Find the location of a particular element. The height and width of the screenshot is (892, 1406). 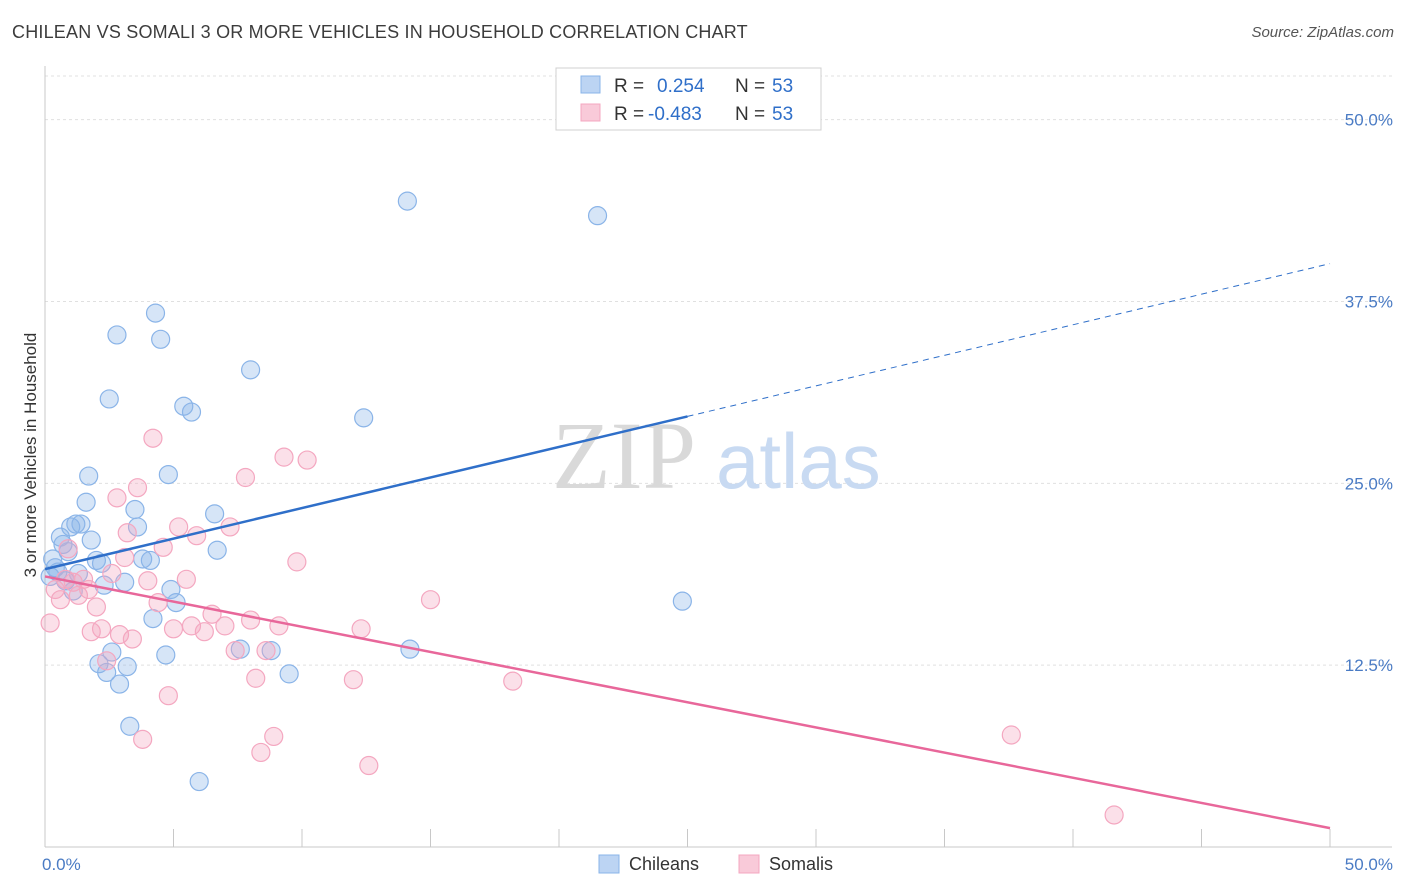

trend-line-extension-chileans is located at coordinates (1009, 340).